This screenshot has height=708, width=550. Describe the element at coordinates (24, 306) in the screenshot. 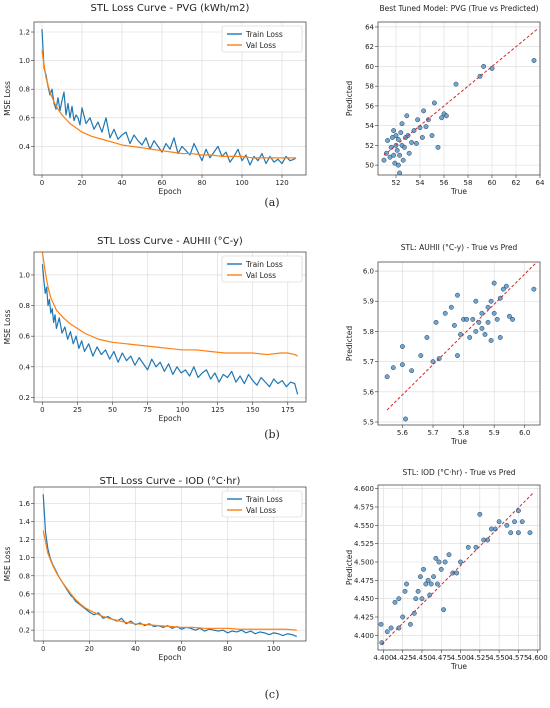

I see `y-tick-label: 0.8` at that location.